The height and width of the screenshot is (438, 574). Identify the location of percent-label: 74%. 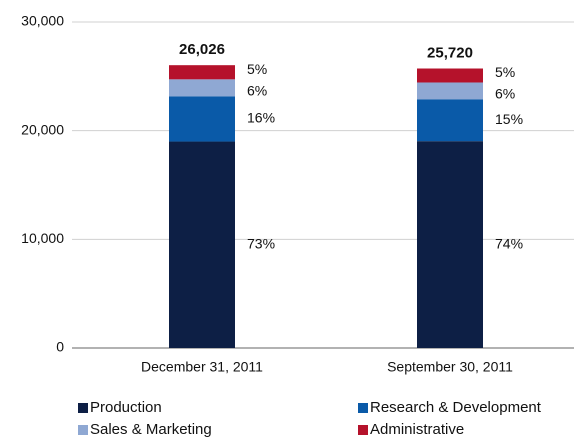
(509, 243).